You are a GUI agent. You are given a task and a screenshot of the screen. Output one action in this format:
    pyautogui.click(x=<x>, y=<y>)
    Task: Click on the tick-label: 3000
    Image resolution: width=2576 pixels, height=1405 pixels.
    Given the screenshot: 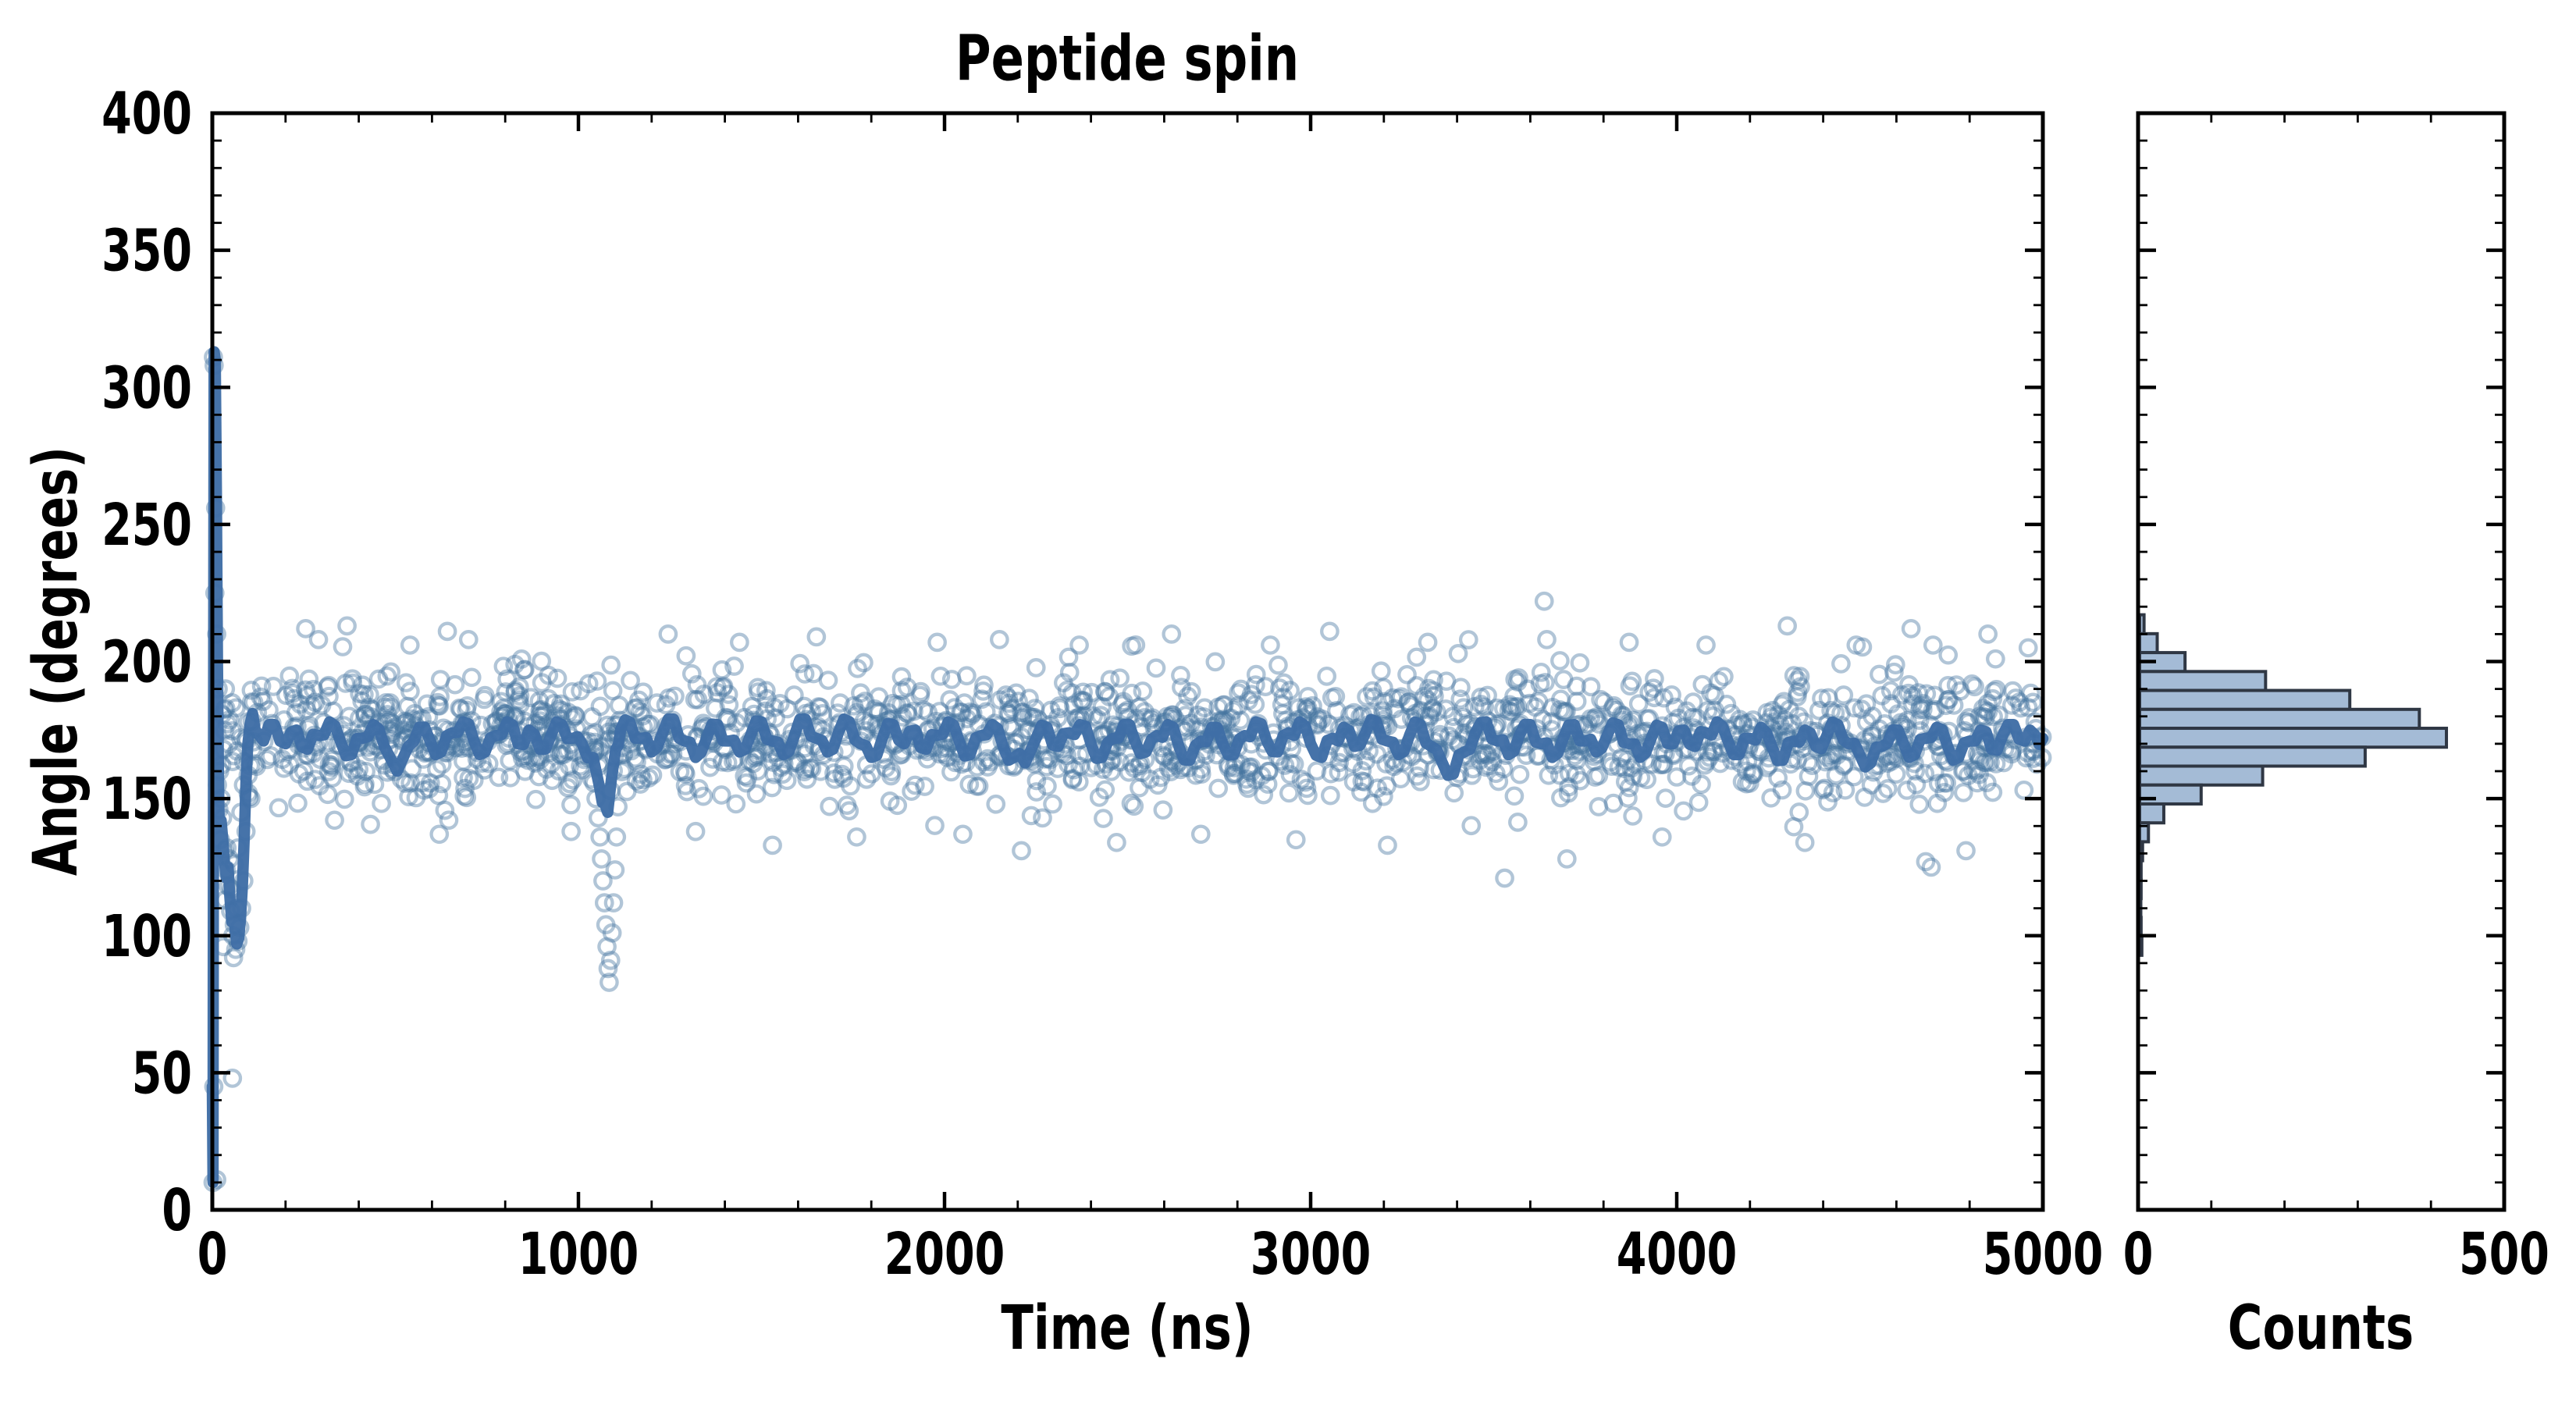 What is the action you would take?
    pyautogui.click(x=1311, y=1254)
    